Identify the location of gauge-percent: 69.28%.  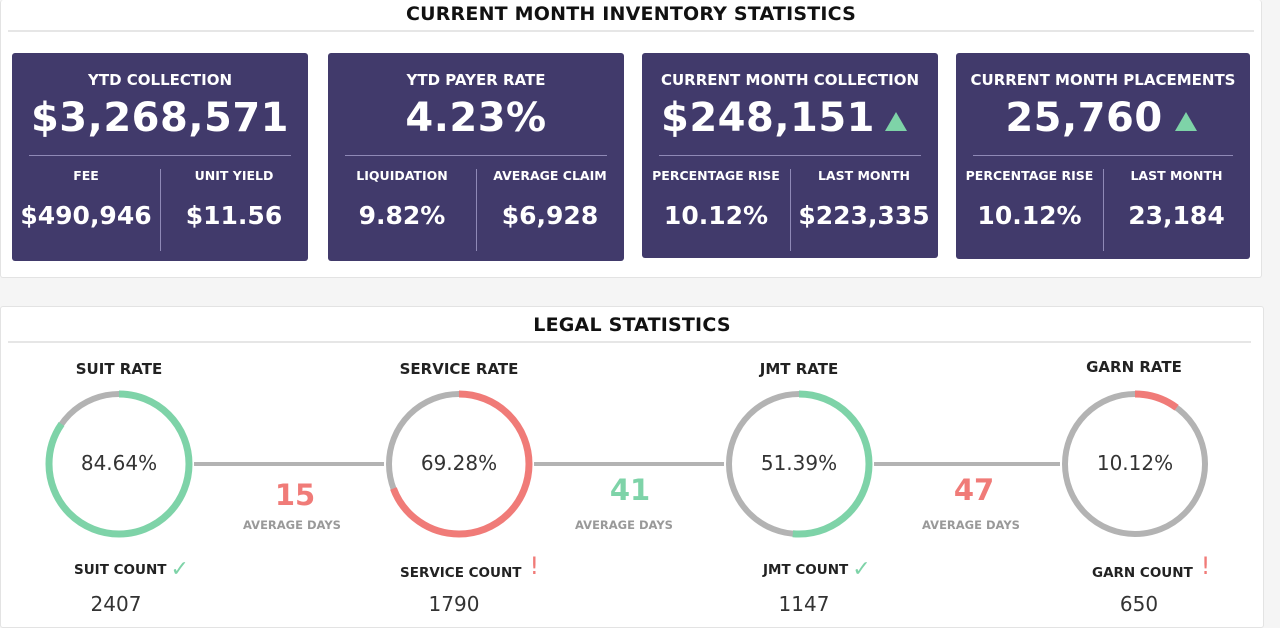
(459, 463).